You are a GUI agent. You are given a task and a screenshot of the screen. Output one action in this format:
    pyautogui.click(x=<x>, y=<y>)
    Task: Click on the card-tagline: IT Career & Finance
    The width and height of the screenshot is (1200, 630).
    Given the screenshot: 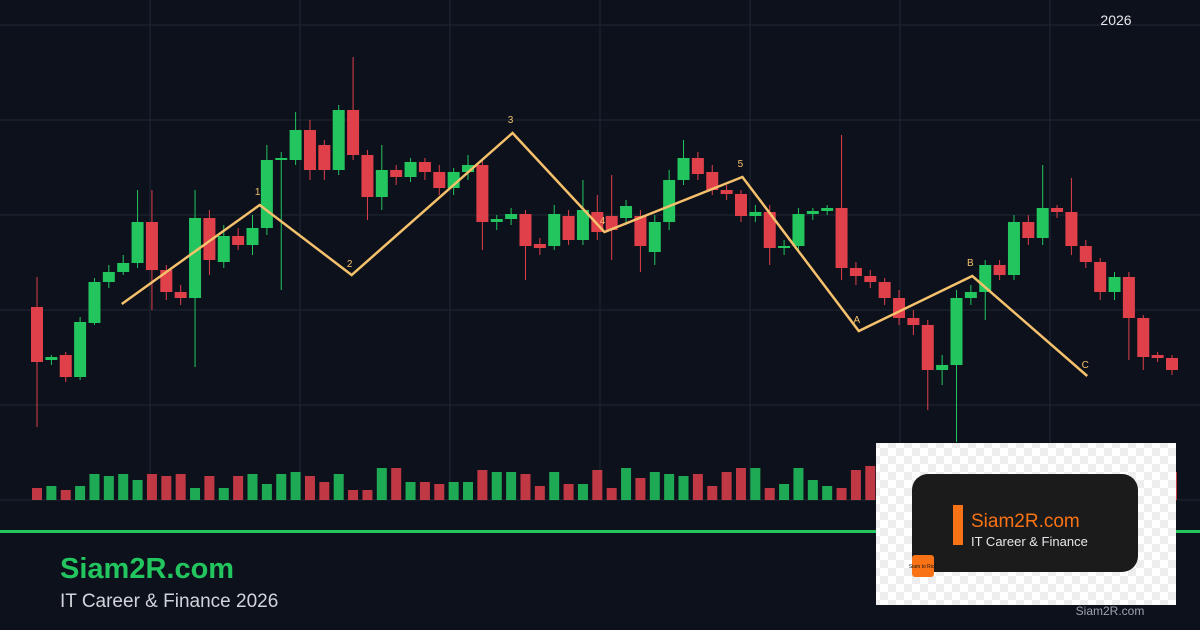 What is the action you would take?
    pyautogui.click(x=1029, y=541)
    